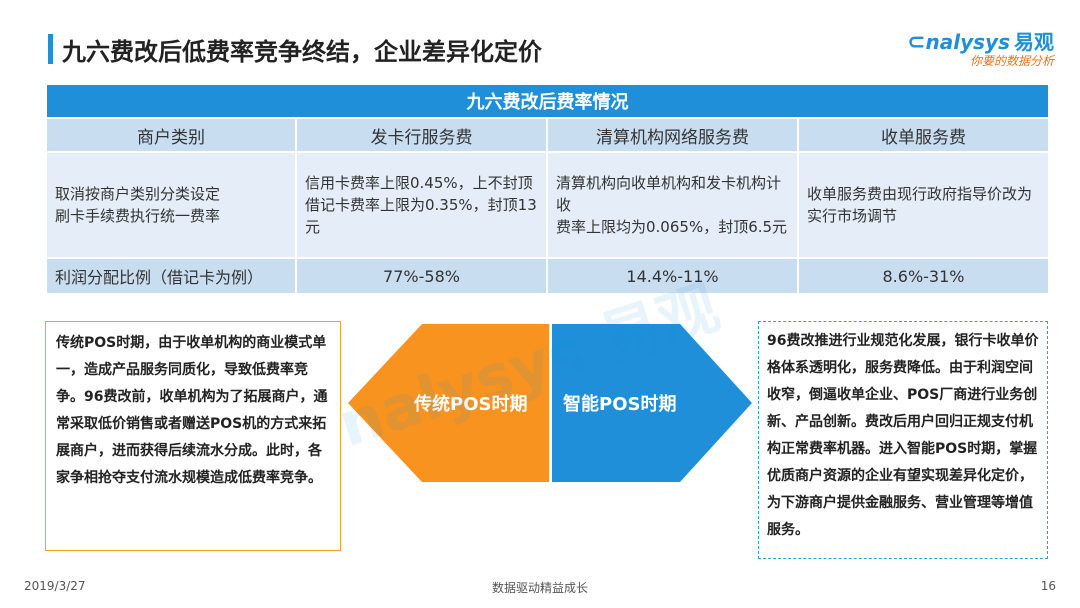 Image resolution: width=1080 pixels, height=608 pixels. I want to click on smart-pos-label: 智能POS时期, so click(620, 404).